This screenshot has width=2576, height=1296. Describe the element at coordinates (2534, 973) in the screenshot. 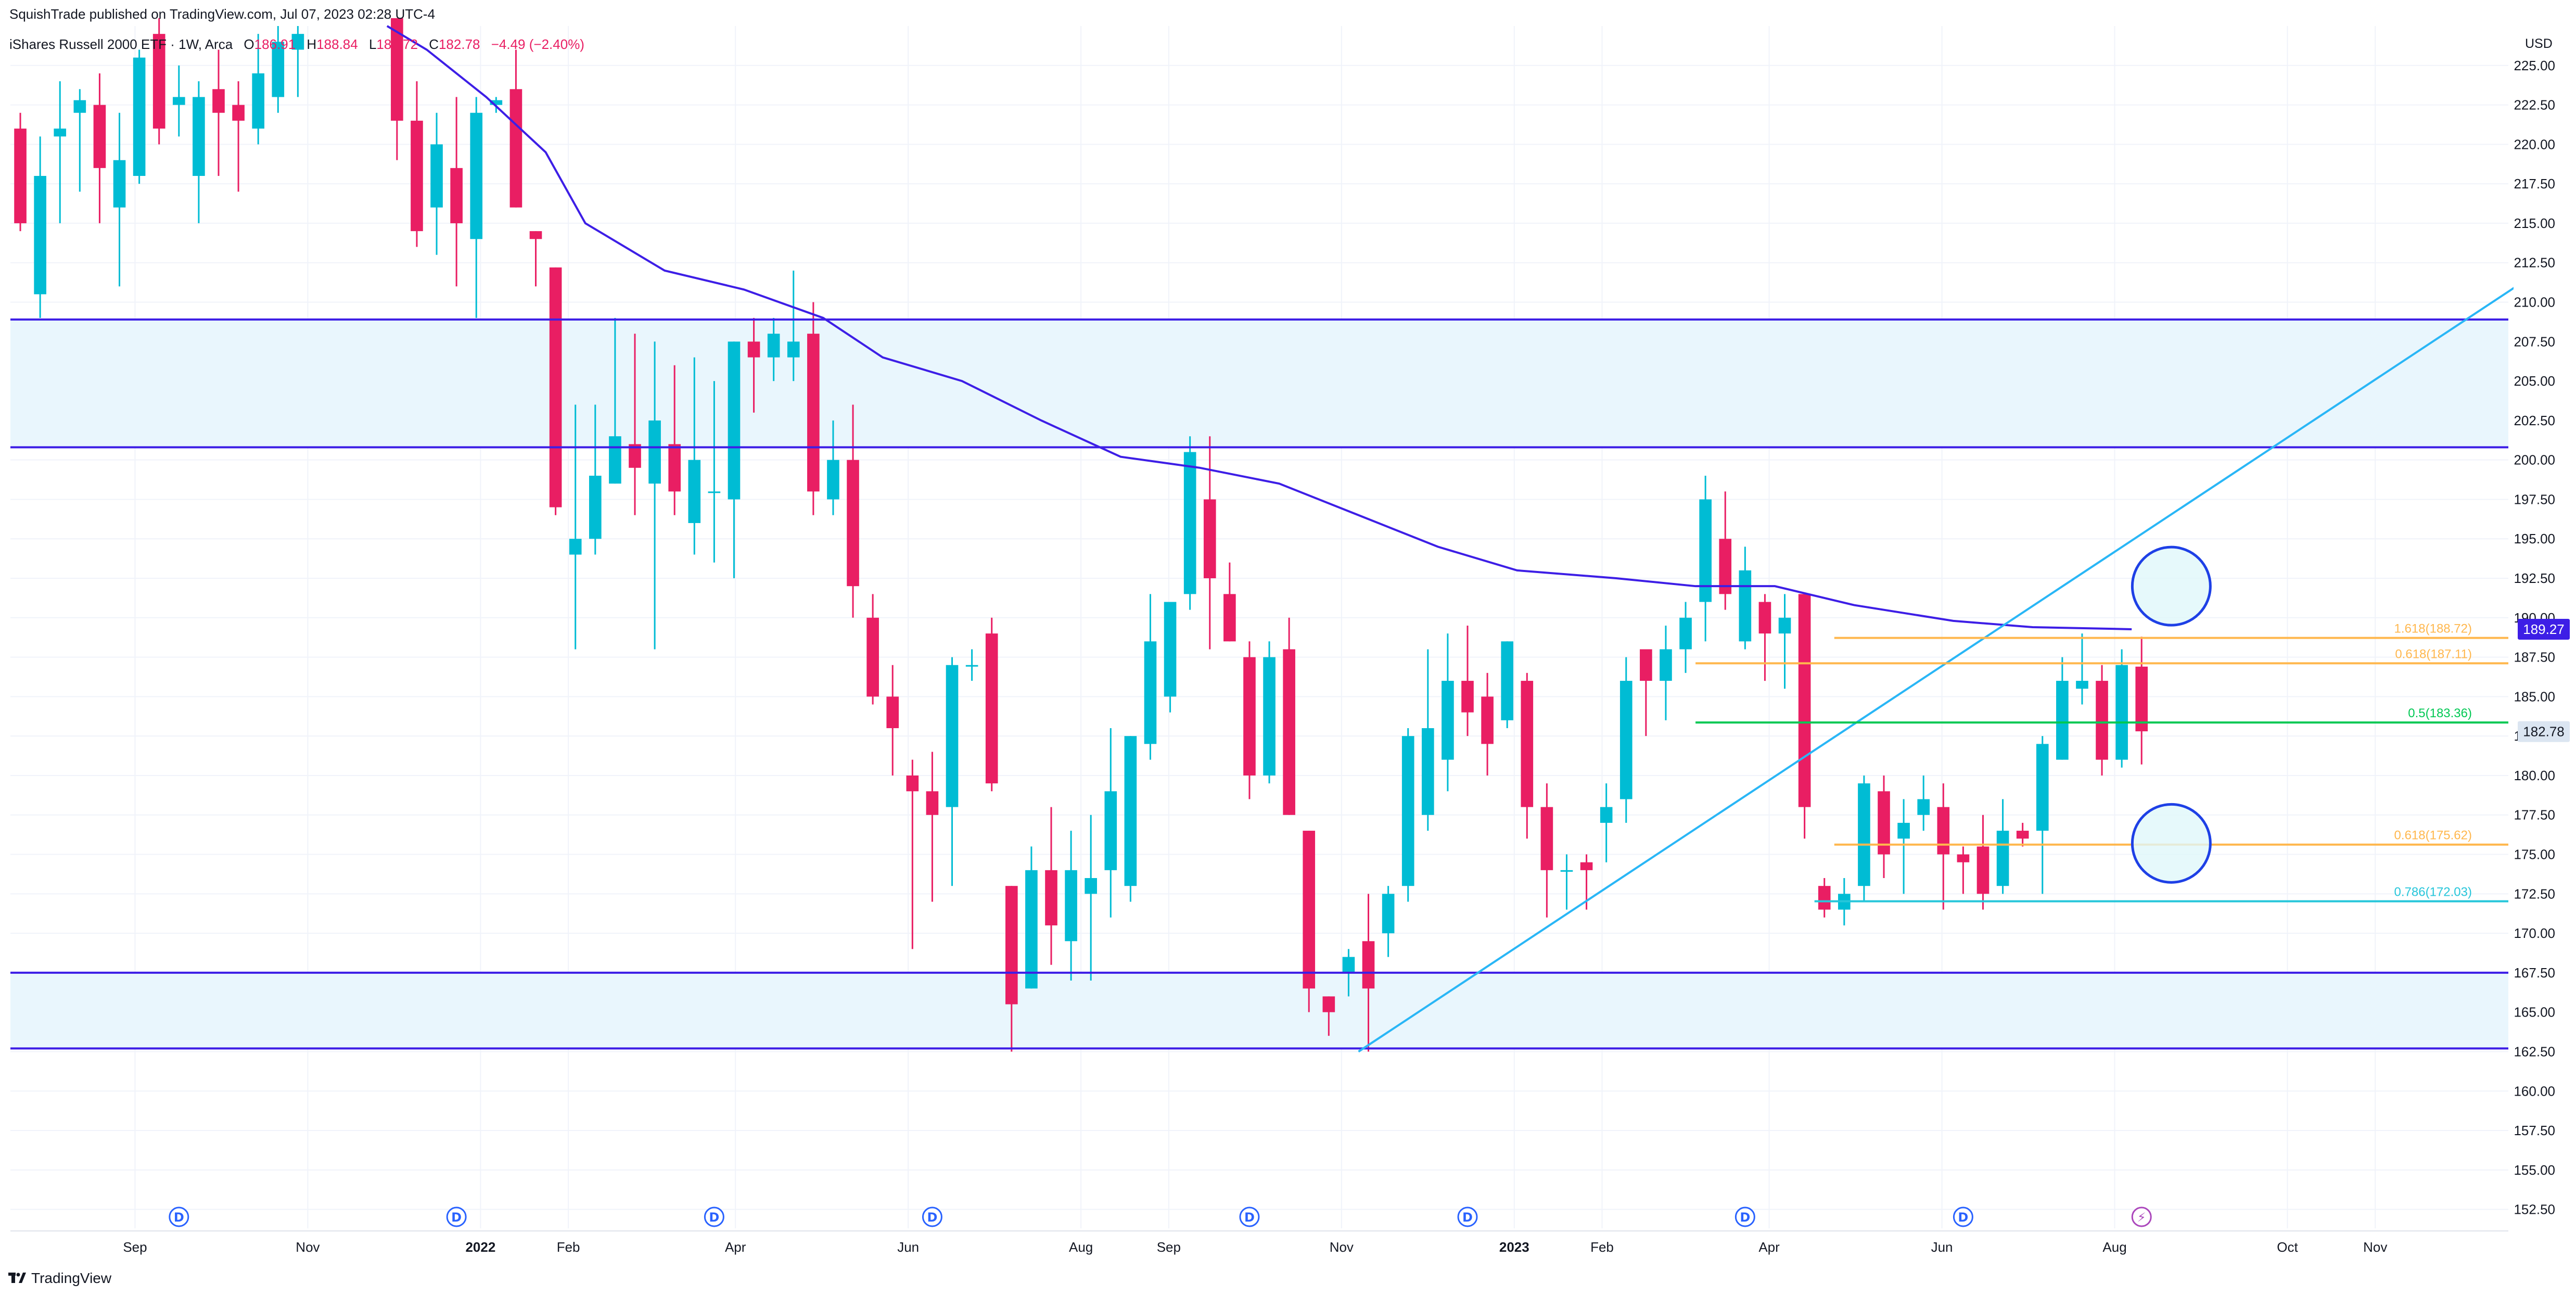

I see `price-tick-label: 167.50` at that location.